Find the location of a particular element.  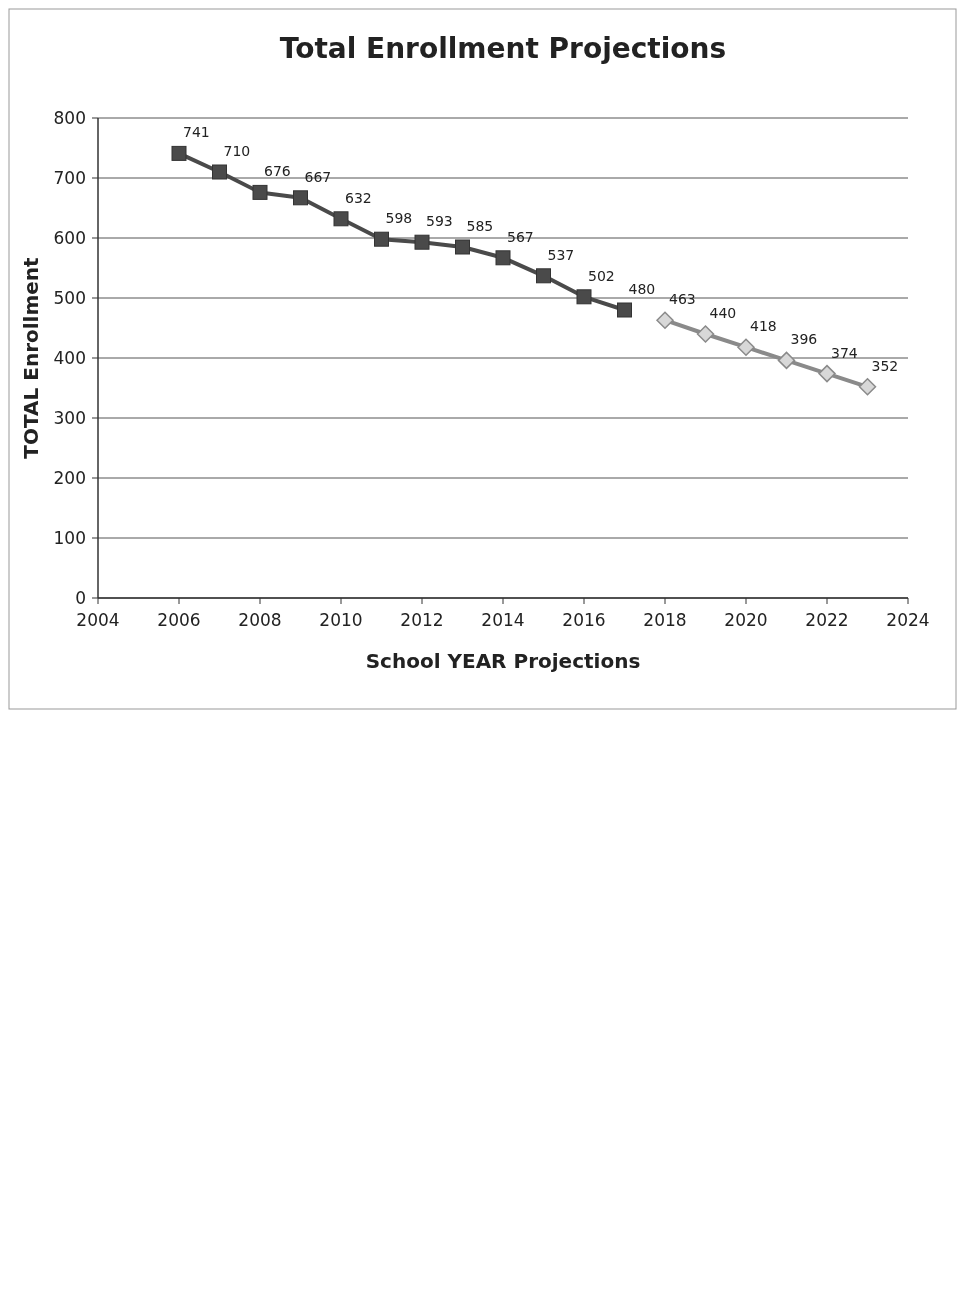

y-tick-label: 0 is located at coordinates (80, 597).